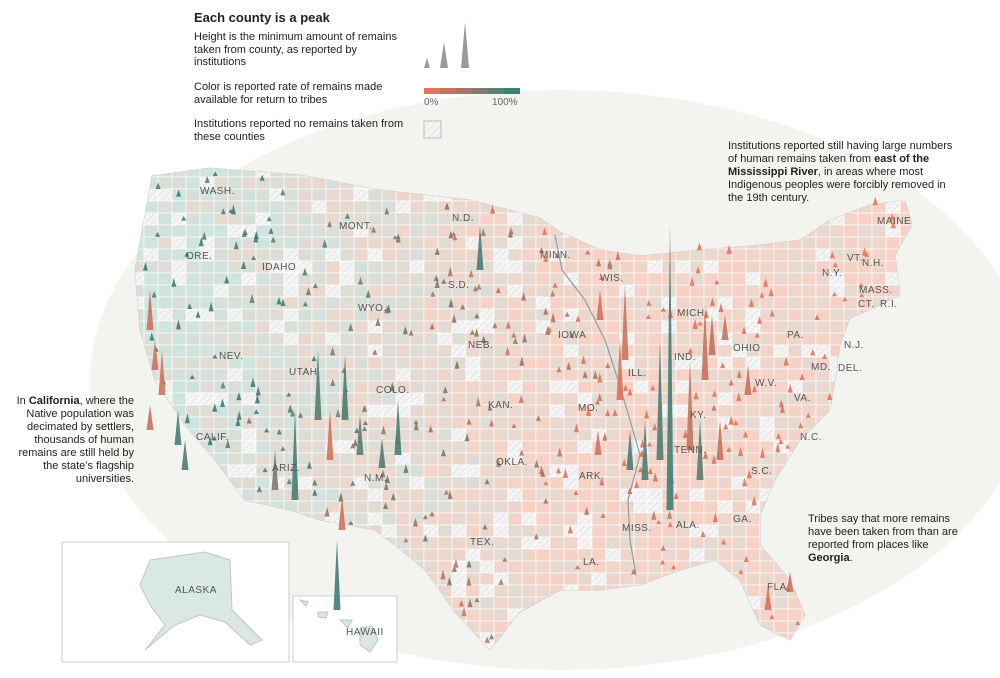 The height and width of the screenshot is (678, 1000). Describe the element at coordinates (832, 273) in the screenshot. I see `state-label-ny: N.Y.` at that location.